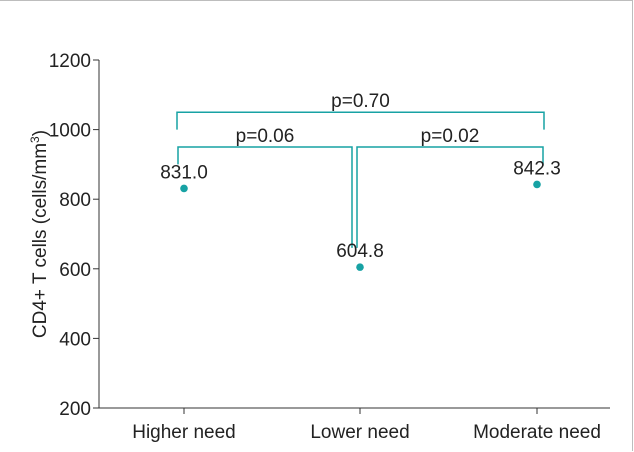 The width and height of the screenshot is (634, 452). What do you see at coordinates (359, 432) in the screenshot?
I see `x-tick-label: Lower need` at bounding box center [359, 432].